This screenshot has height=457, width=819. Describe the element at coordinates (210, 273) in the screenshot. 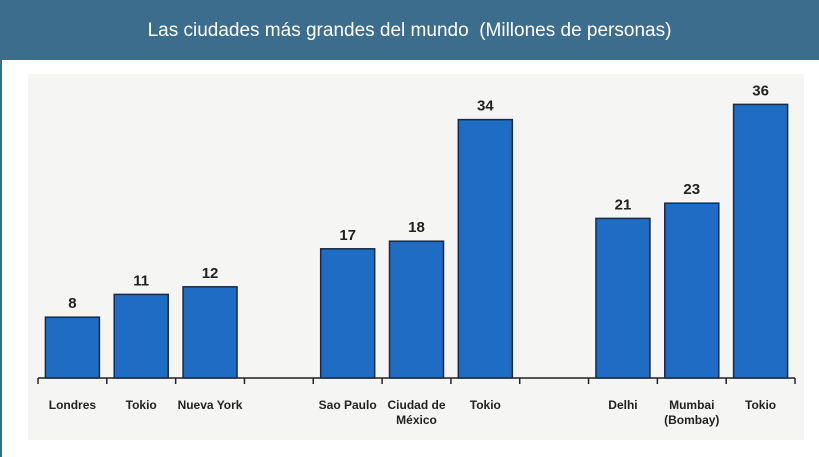

I see `data-label: 12` at that location.